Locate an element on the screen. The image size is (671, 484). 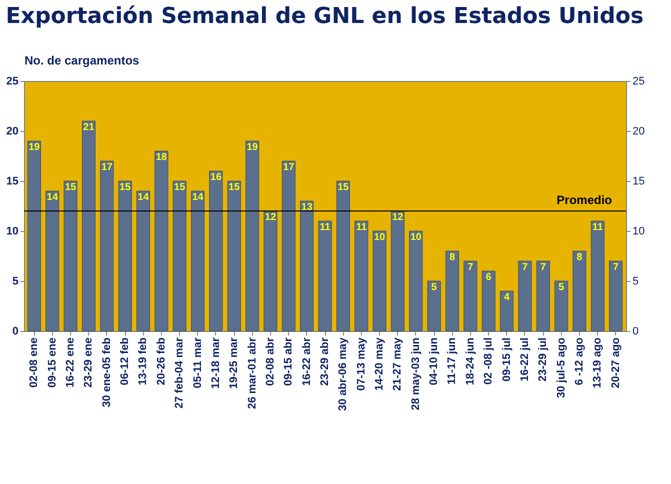
y-tick-label: 0 is located at coordinates (15, 332).